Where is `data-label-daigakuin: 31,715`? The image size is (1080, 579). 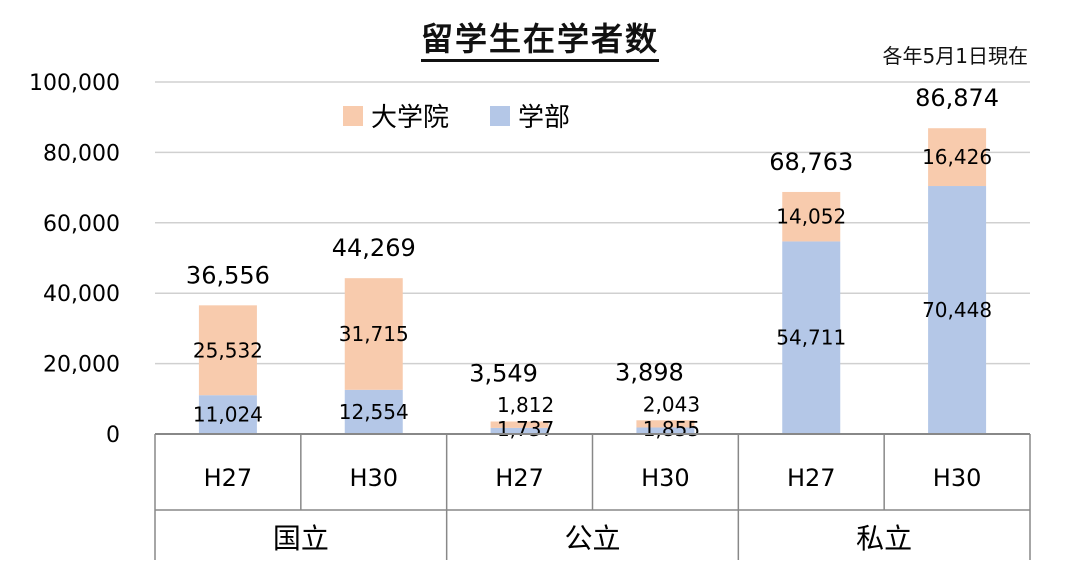
data-label-daigakuin: 31,715 is located at coordinates (374, 334).